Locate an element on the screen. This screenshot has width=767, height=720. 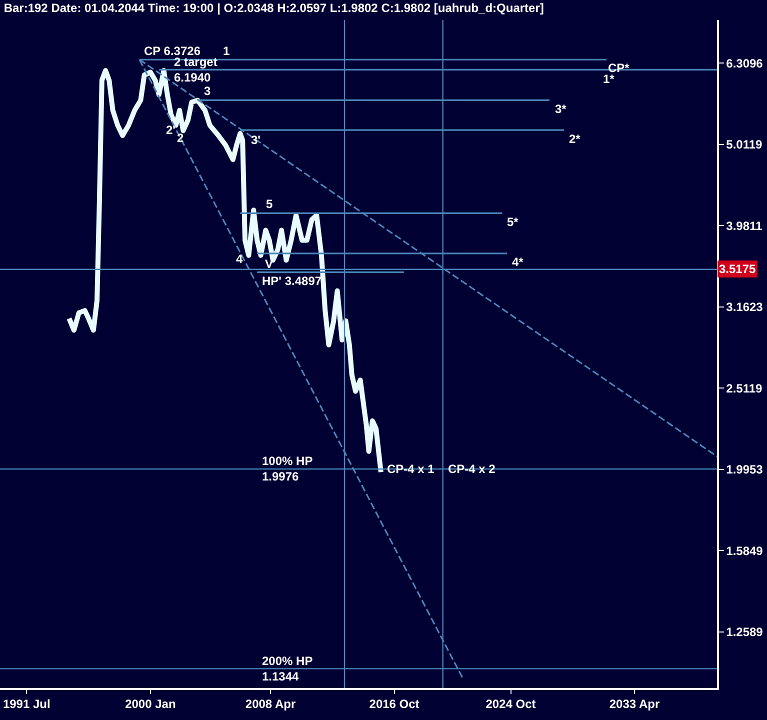
y-tick-label: 3.9811 is located at coordinates (744, 225).